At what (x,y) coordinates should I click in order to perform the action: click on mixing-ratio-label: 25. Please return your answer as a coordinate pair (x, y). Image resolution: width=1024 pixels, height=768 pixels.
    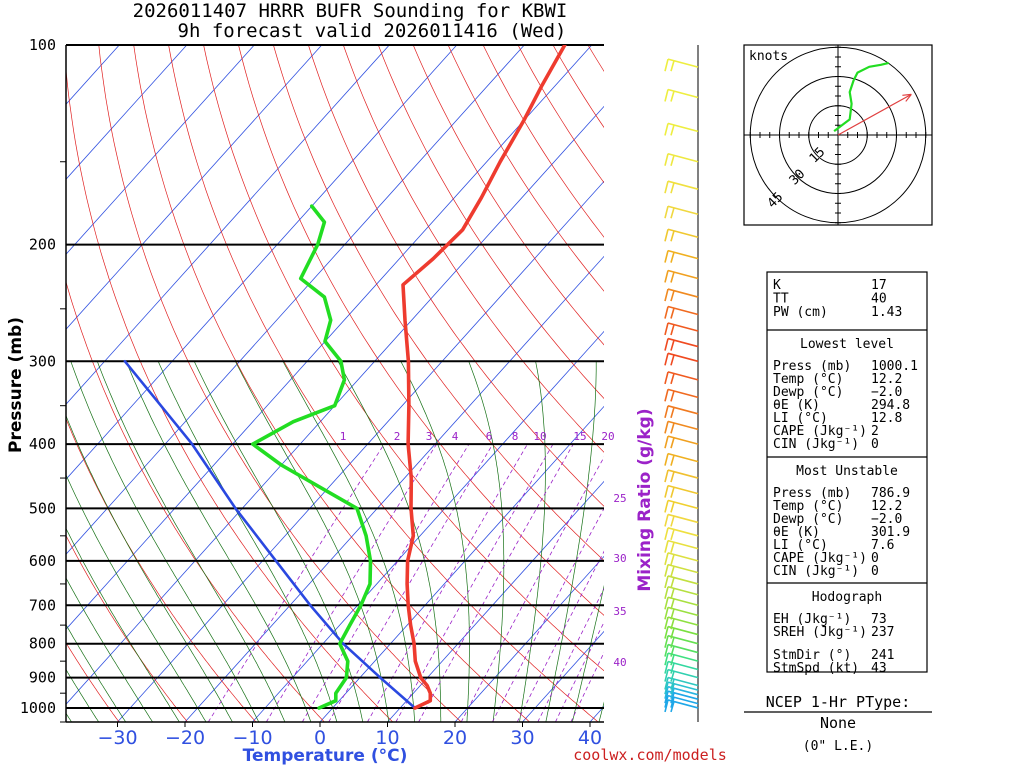
    Looking at the image, I should click on (619, 498).